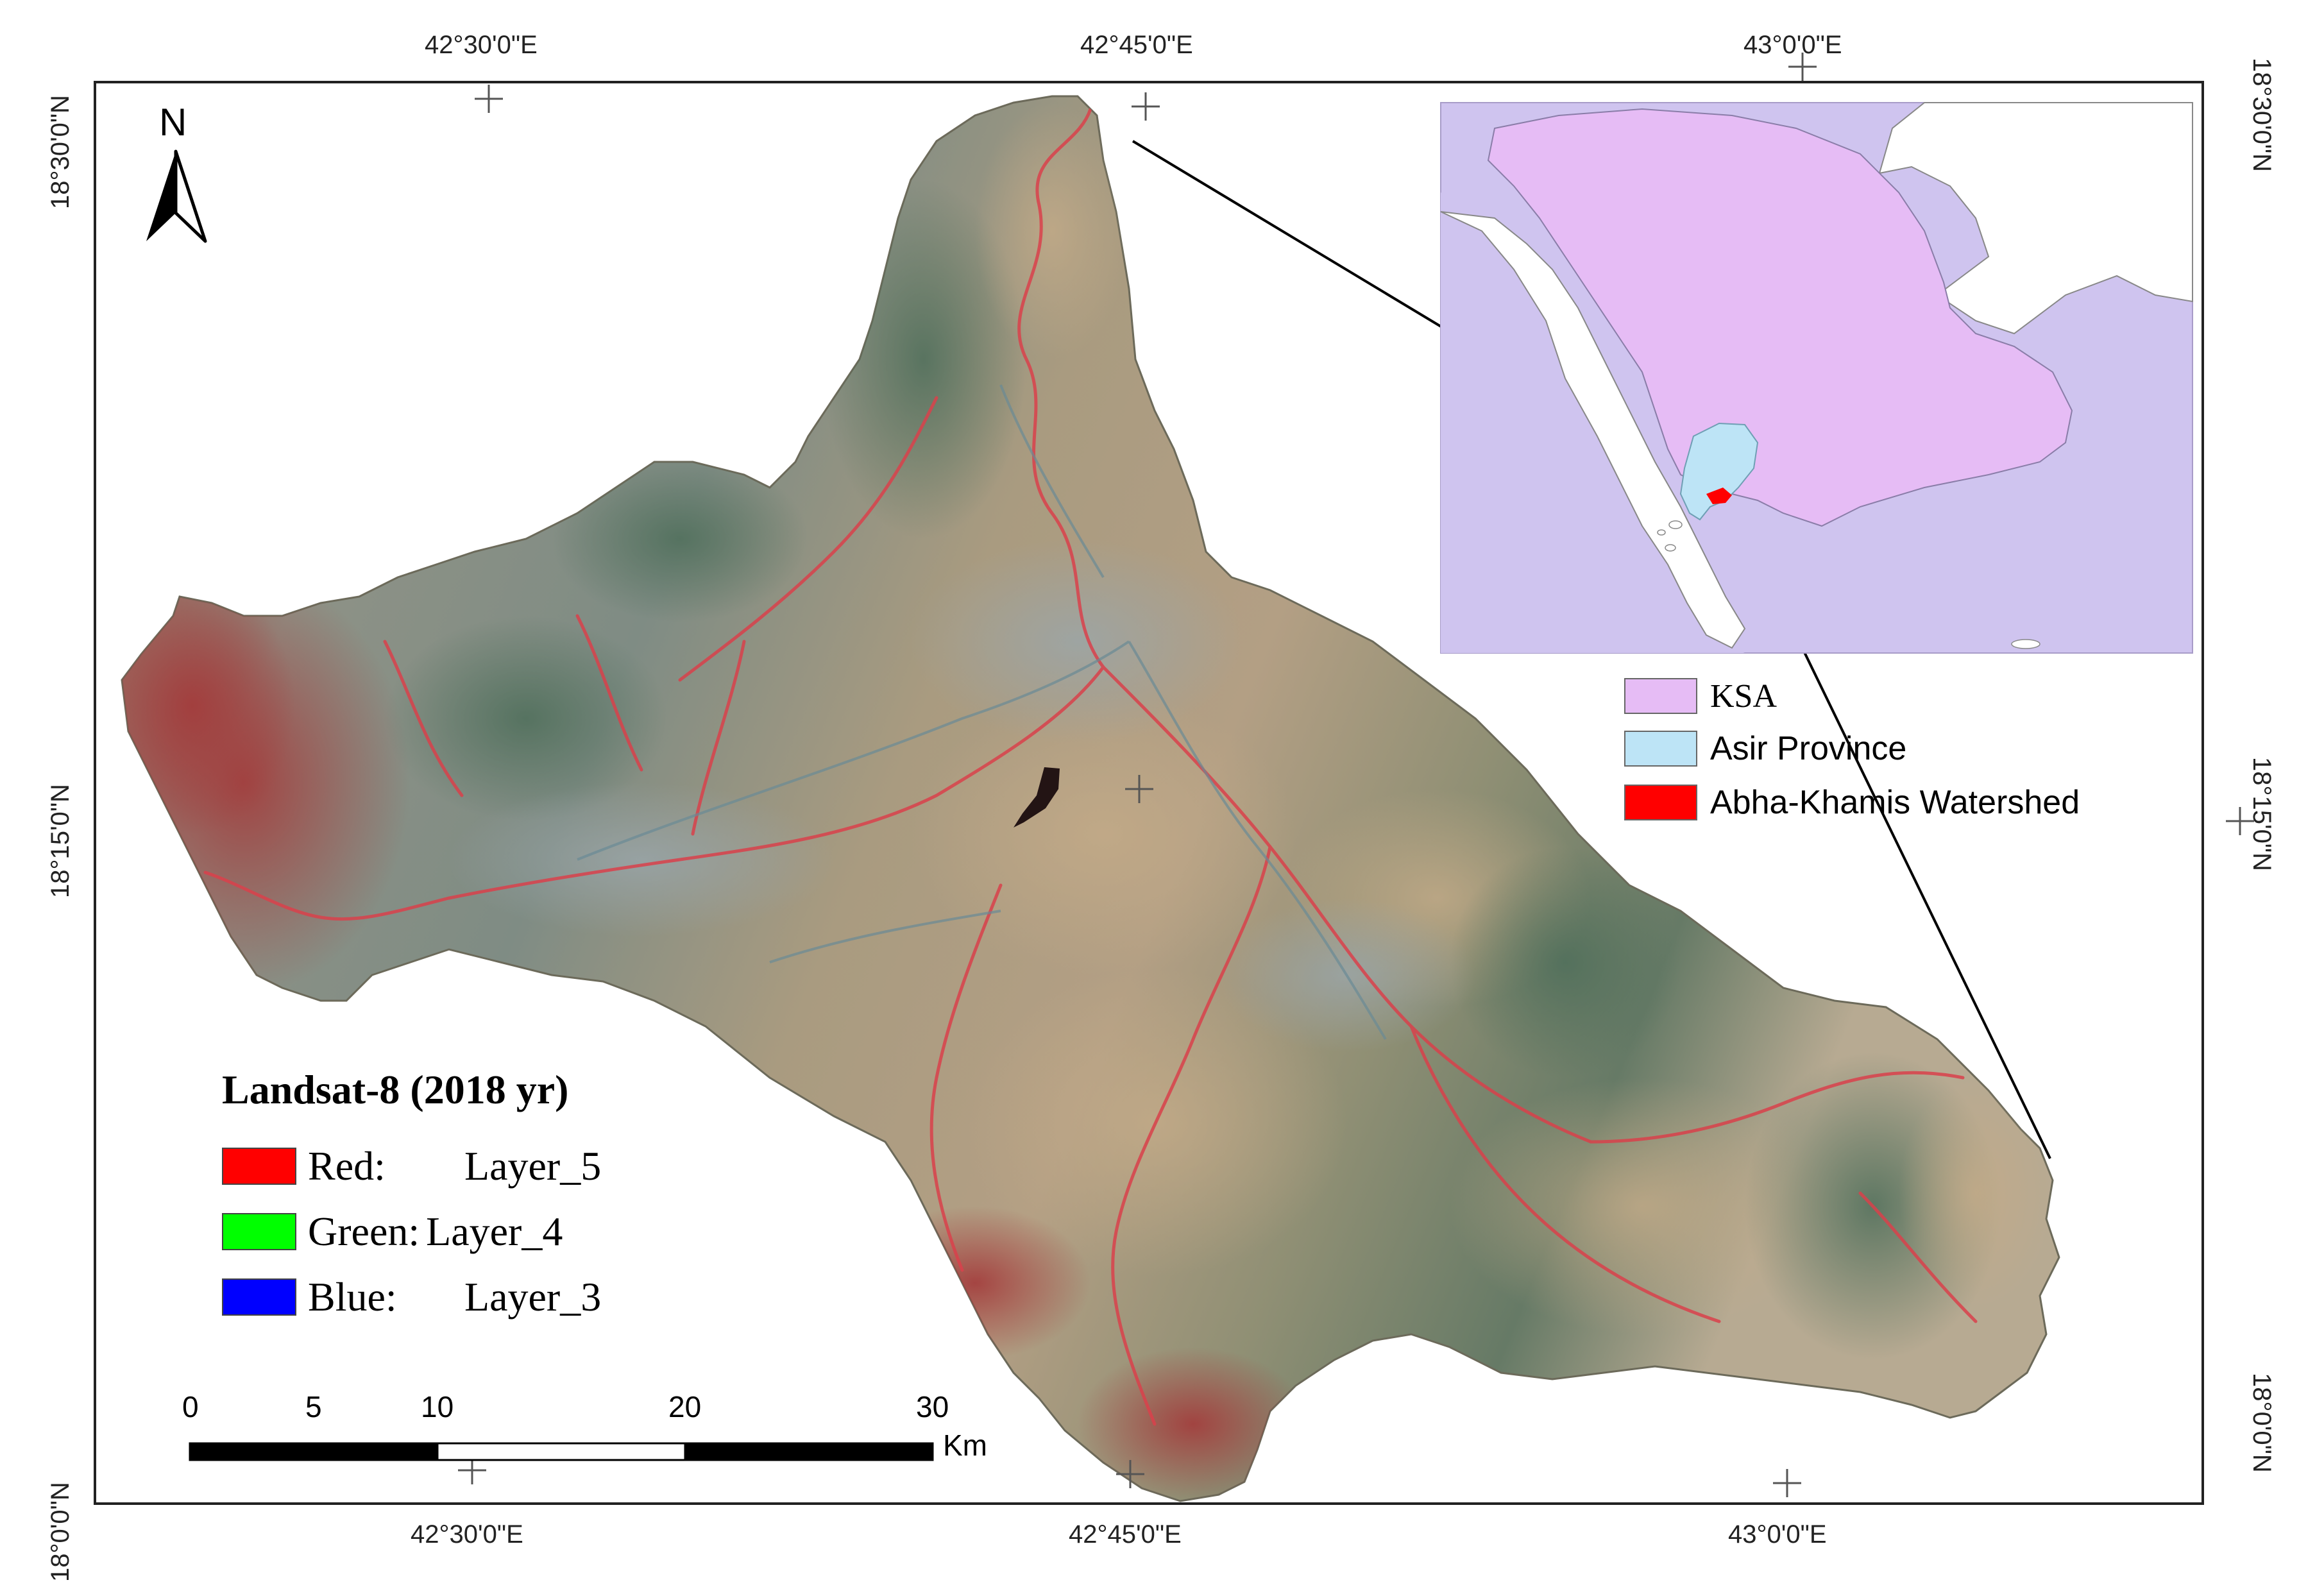 The width and height of the screenshot is (2299, 1596). Describe the element at coordinates (1895, 802) in the screenshot. I see `inset-legend-label: Abha-Khamis Watershed` at that location.